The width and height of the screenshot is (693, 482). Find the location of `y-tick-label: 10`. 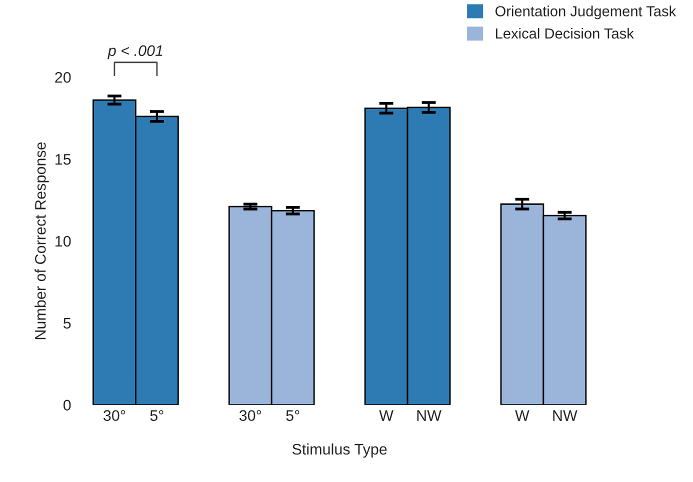

y-tick-label: 10 is located at coordinates (63, 241).